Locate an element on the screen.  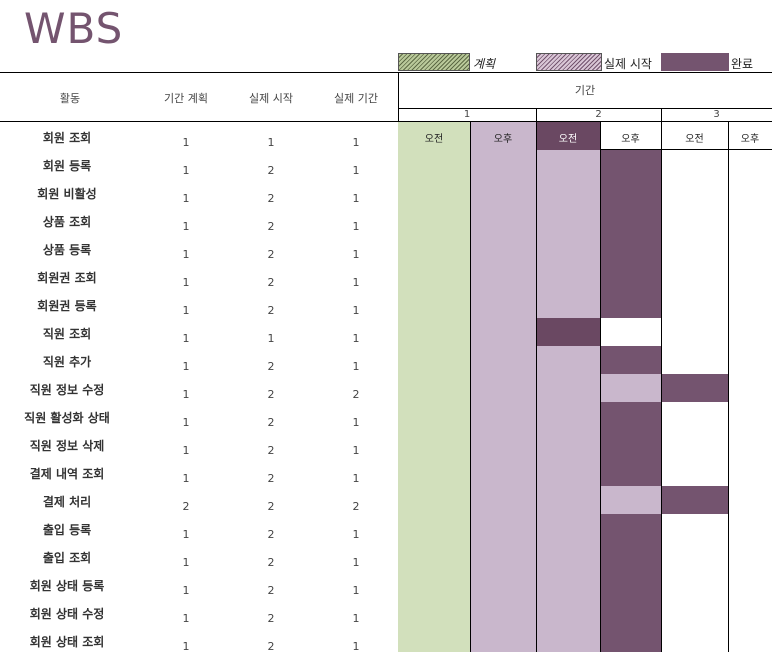
header-period: 기간 is located at coordinates (585, 90).